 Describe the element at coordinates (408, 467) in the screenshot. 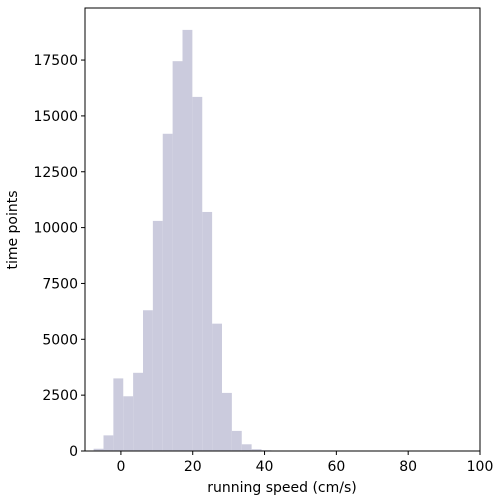

I see `x-tick-label: 80` at that location.